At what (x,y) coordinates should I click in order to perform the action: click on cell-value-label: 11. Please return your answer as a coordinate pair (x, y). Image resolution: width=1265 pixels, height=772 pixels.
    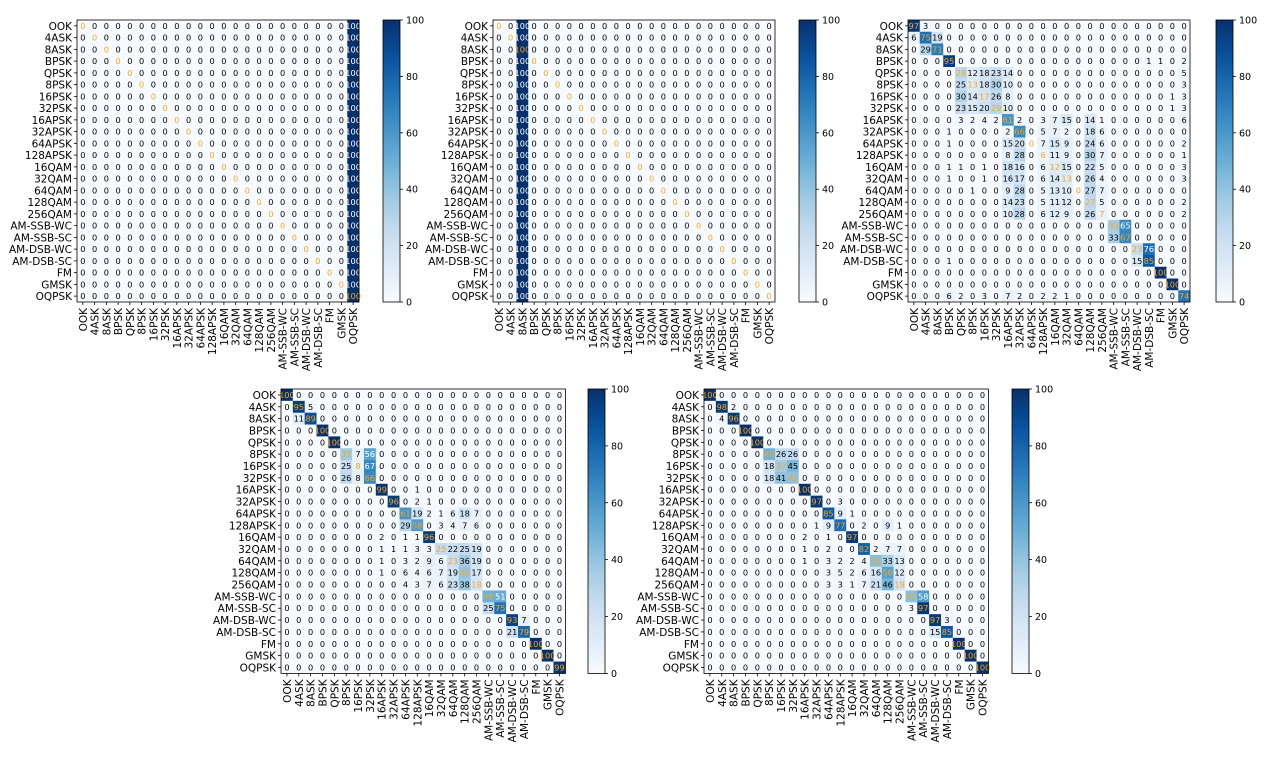
    Looking at the image, I should click on (1055, 202).